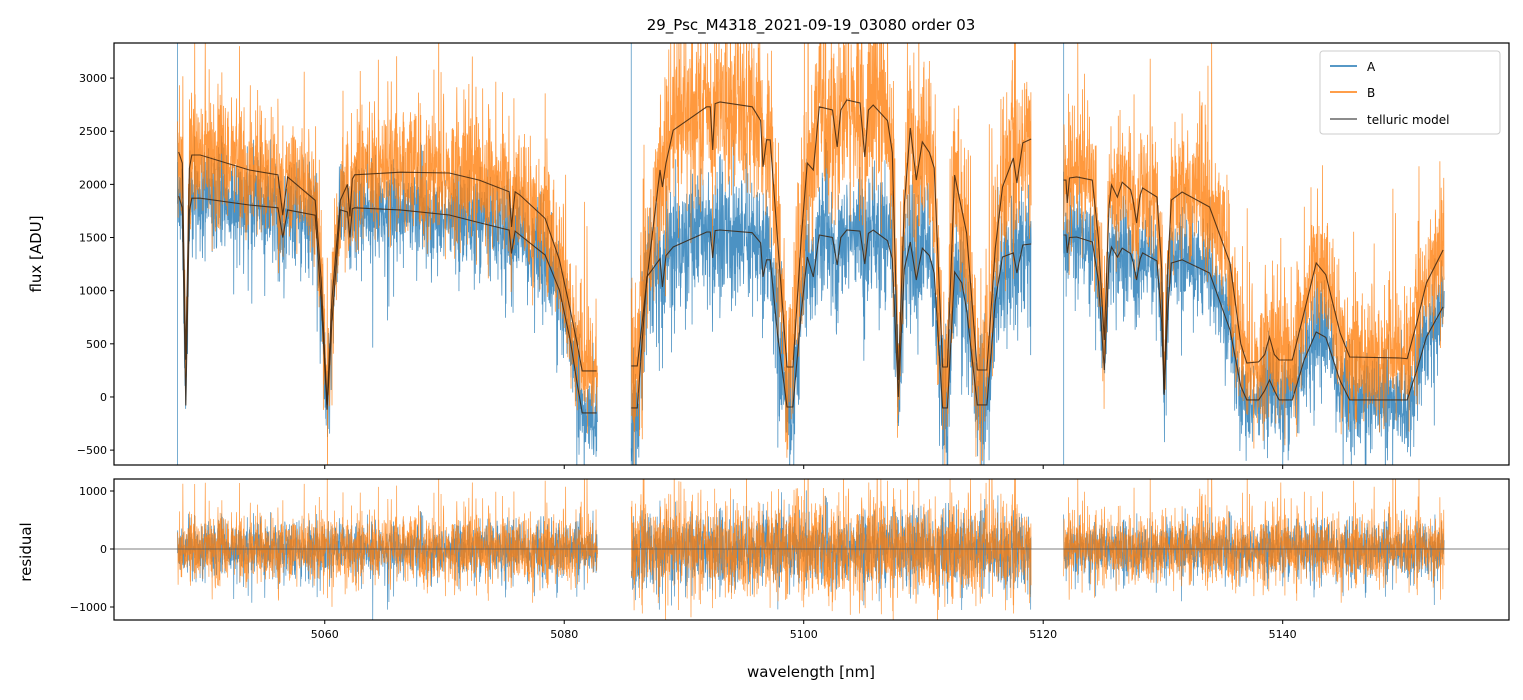  Describe the element at coordinates (103, 397) in the screenshot. I see `y-tick-label: 0` at that location.